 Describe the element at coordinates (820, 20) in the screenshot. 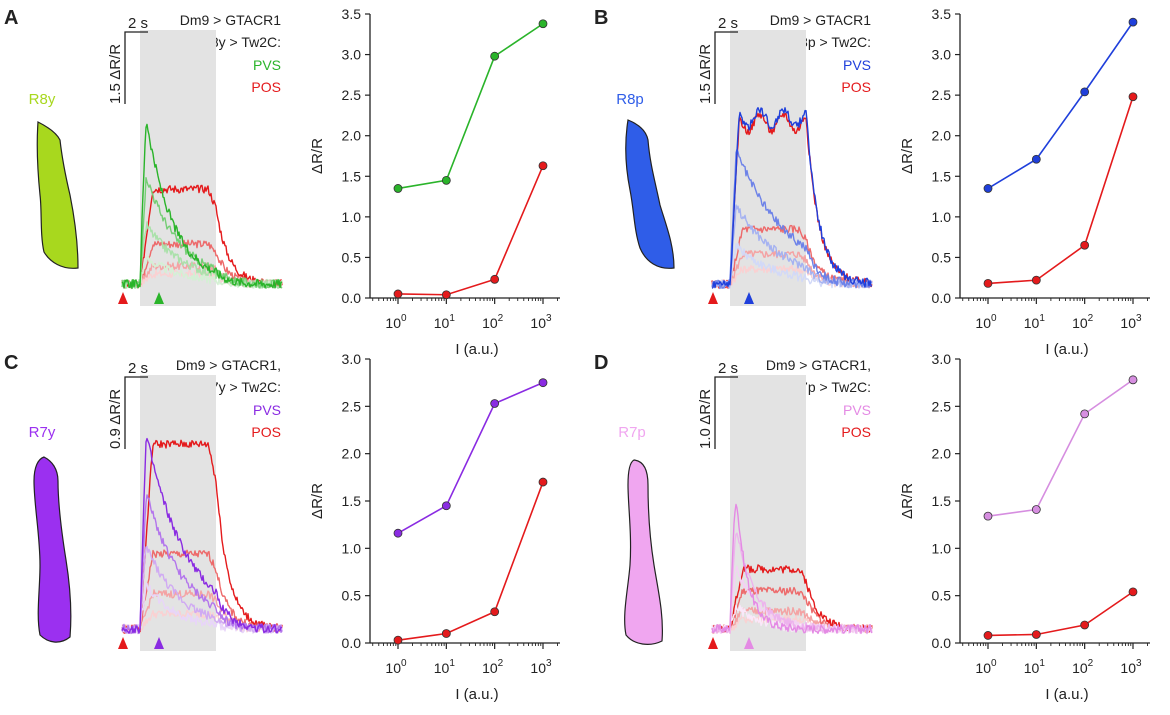

I see `genotype-line-1: Dm9 > GTACR1` at that location.